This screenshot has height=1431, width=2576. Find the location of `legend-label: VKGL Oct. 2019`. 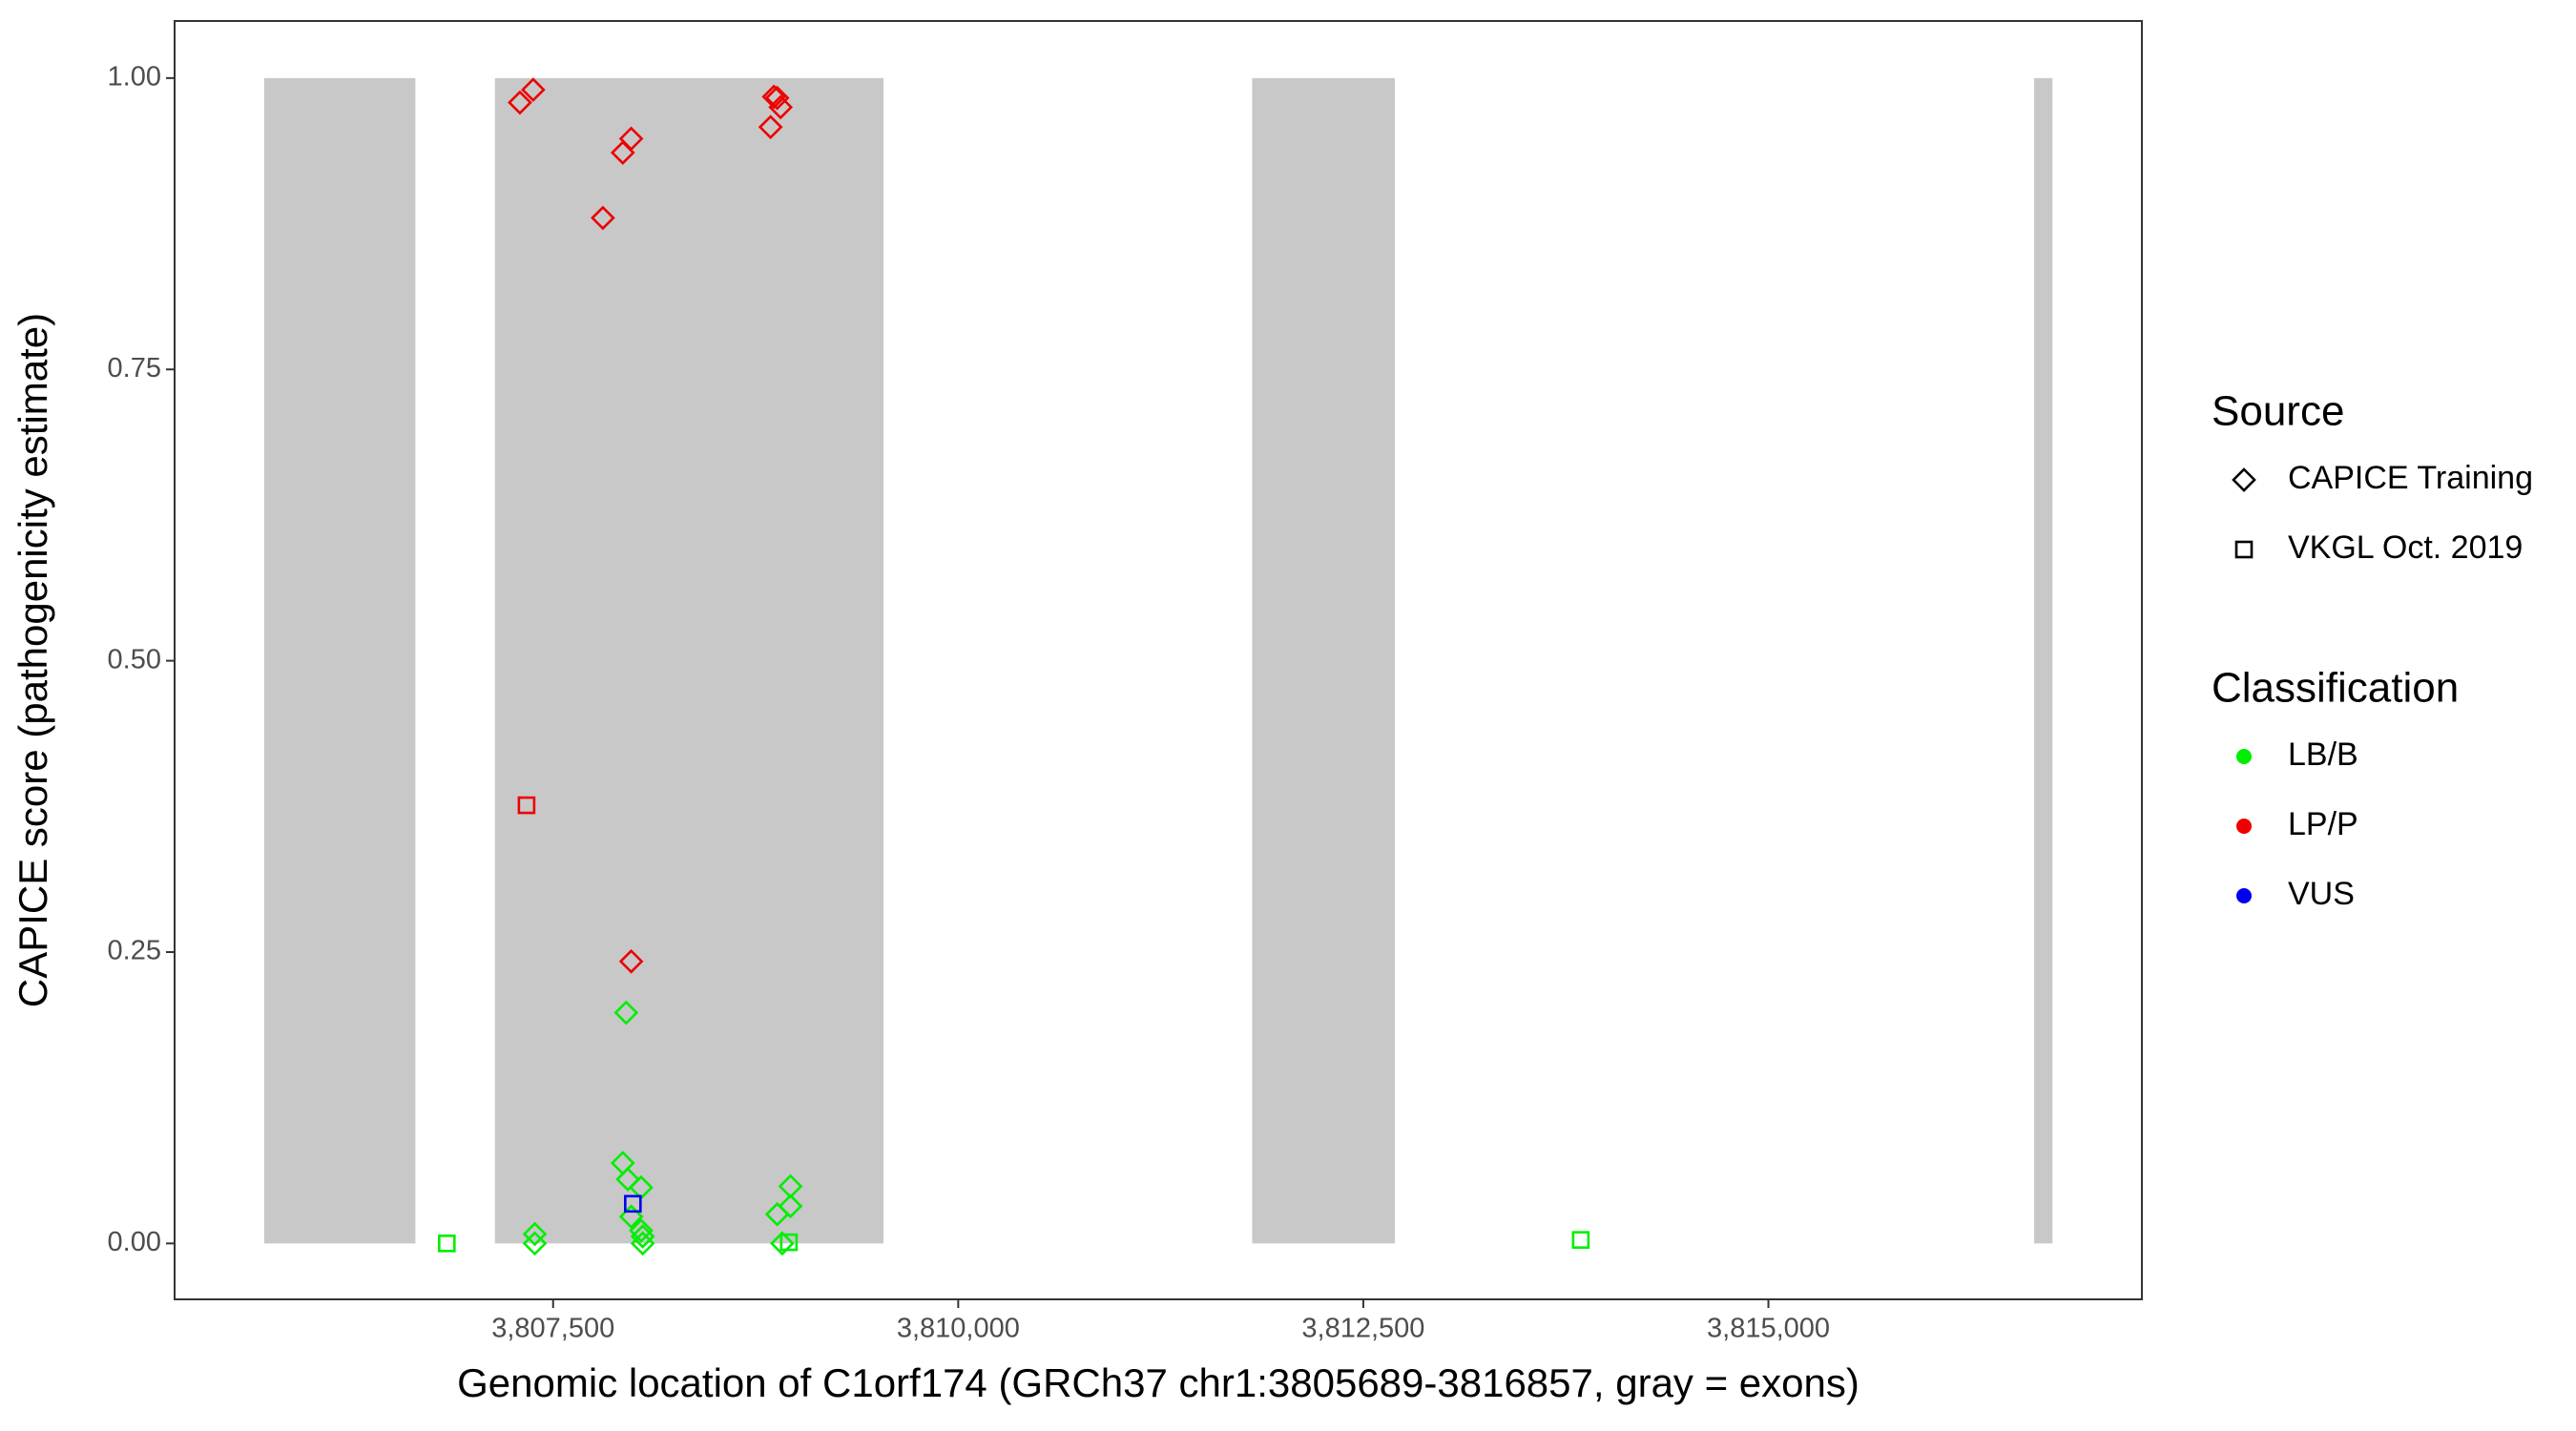

legend-label: VKGL Oct. 2019 is located at coordinates (2405, 547).